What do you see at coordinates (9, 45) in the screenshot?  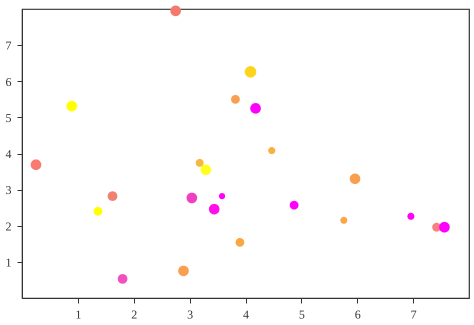 I see `y-tick-label: 7` at bounding box center [9, 45].